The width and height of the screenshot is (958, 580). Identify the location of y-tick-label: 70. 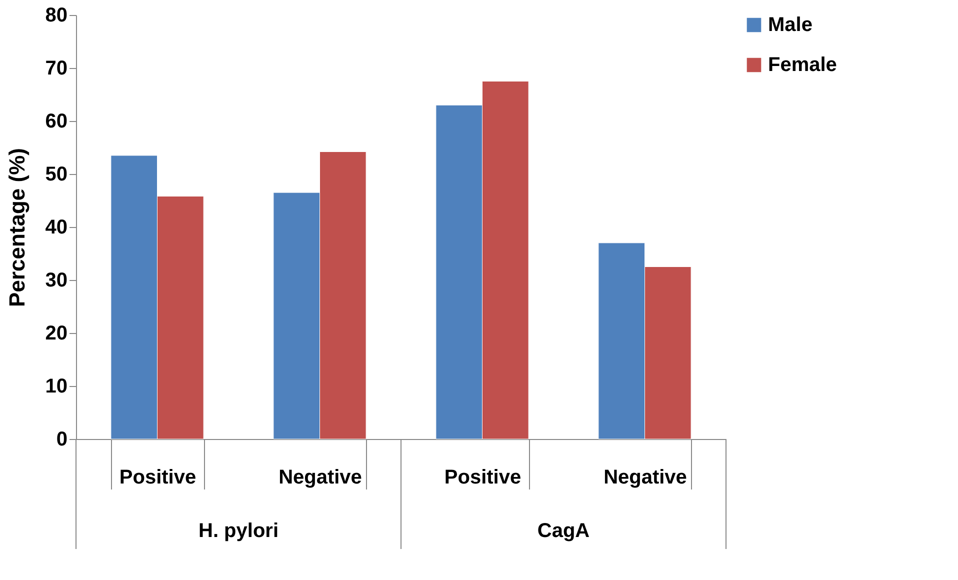
(56, 69).